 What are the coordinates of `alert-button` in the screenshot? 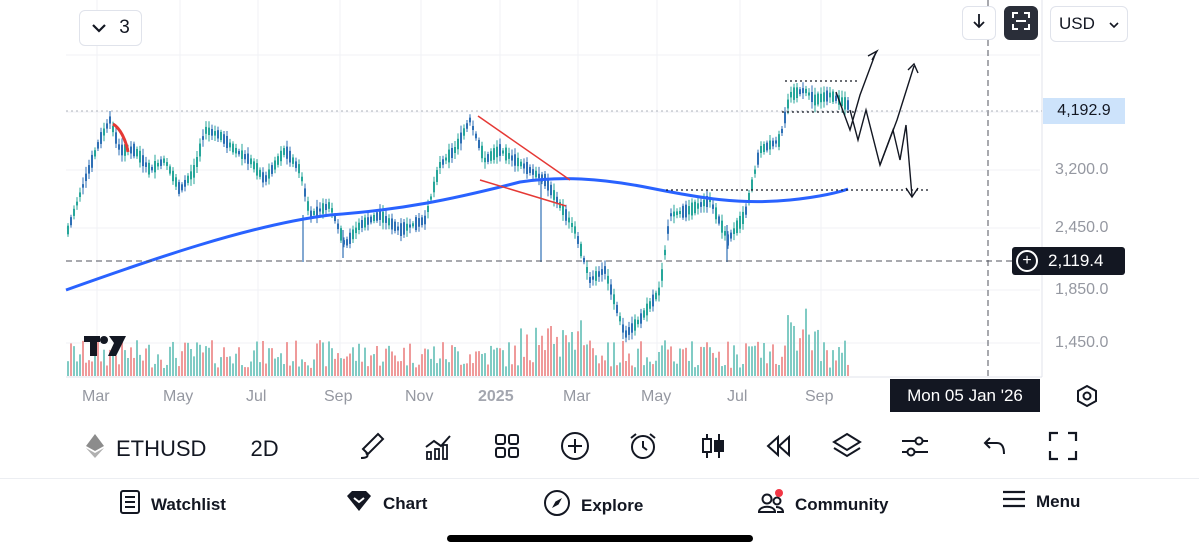 It's located at (643, 448).